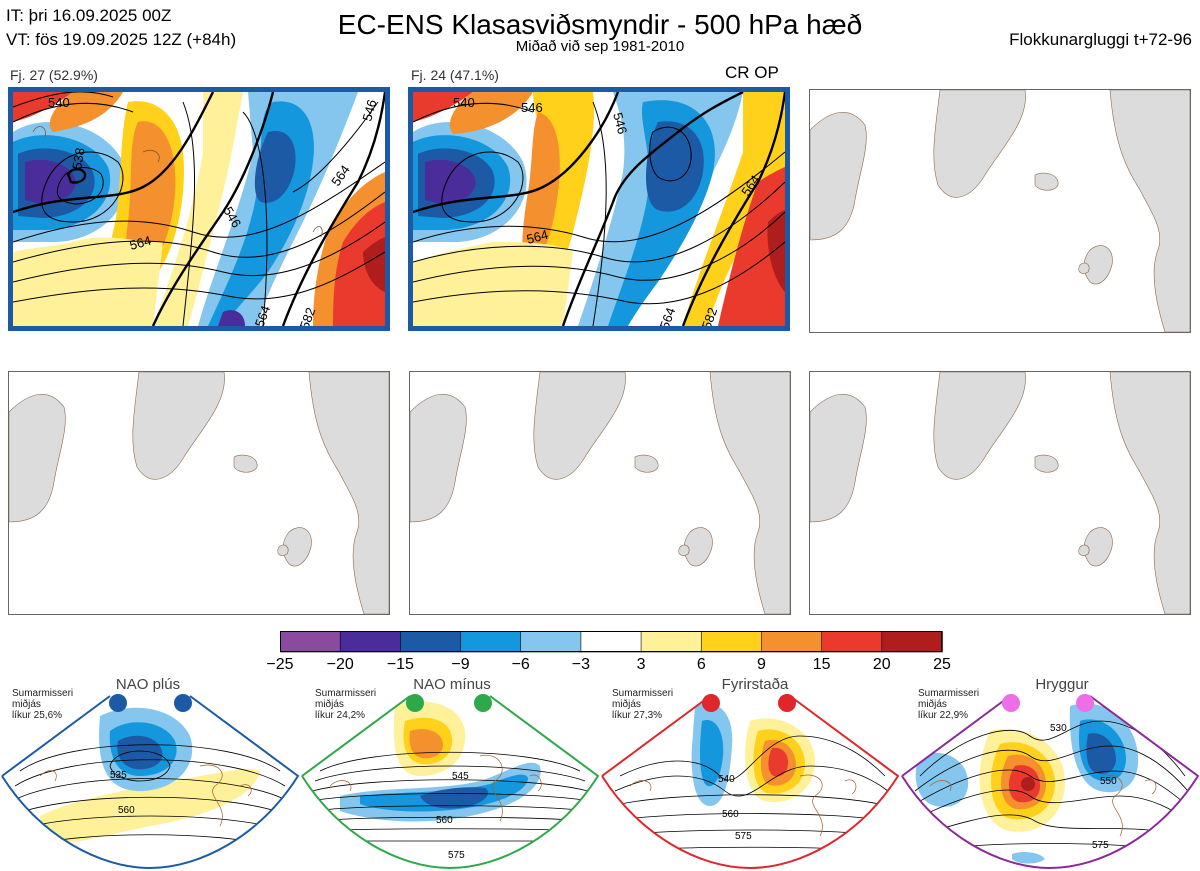 The width and height of the screenshot is (1200, 871). What do you see at coordinates (943, 715) in the screenshot?
I see `regime-probability: líkur 22,9%` at bounding box center [943, 715].